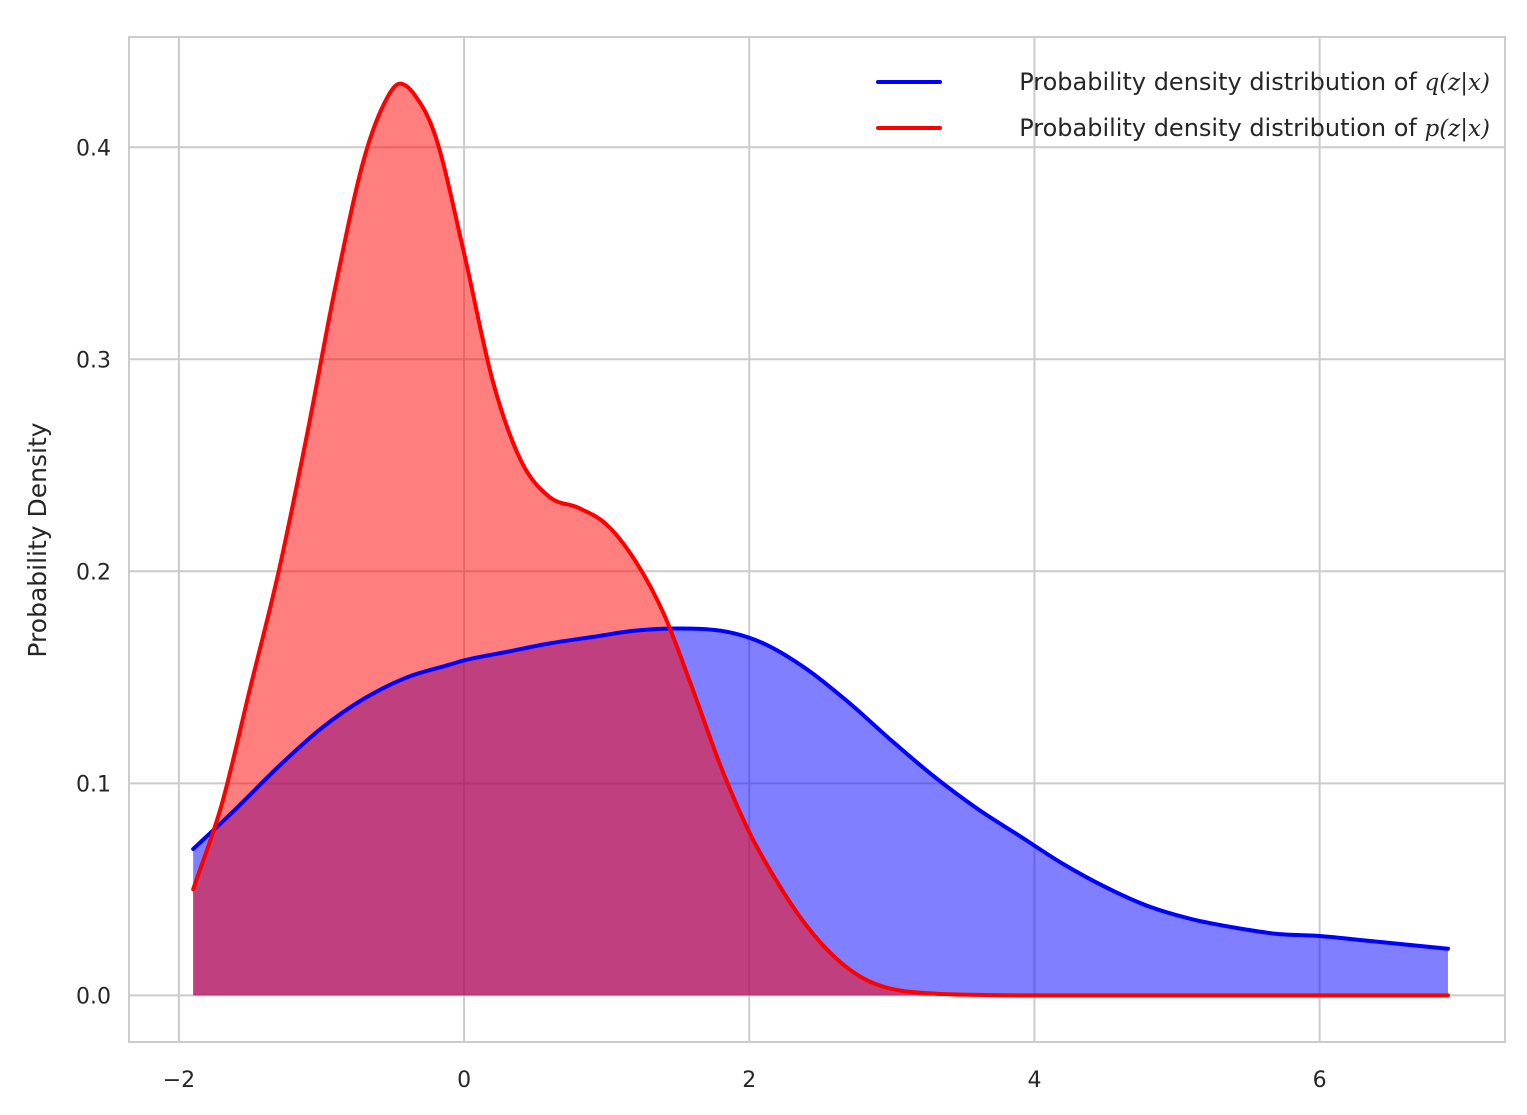 This screenshot has height=1115, width=1527. I want to click on y-tick-label: 0.0, so click(93, 996).